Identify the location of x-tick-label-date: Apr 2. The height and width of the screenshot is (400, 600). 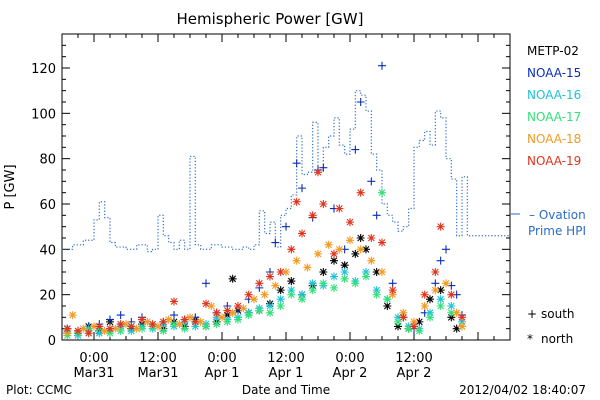
(350, 373).